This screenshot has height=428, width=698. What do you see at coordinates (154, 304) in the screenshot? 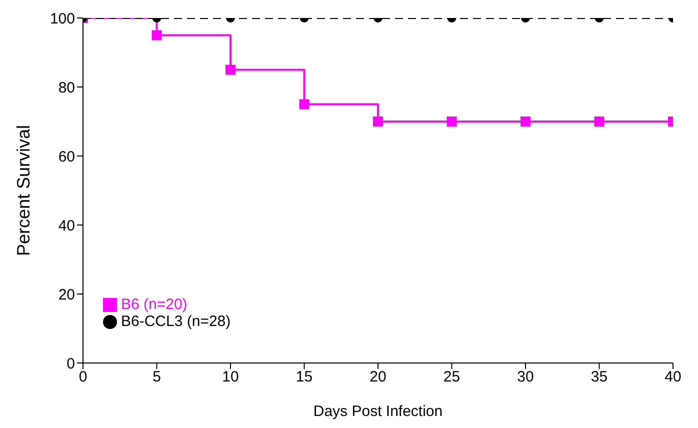
I see `legend-label: B6 (n=20)` at bounding box center [154, 304].